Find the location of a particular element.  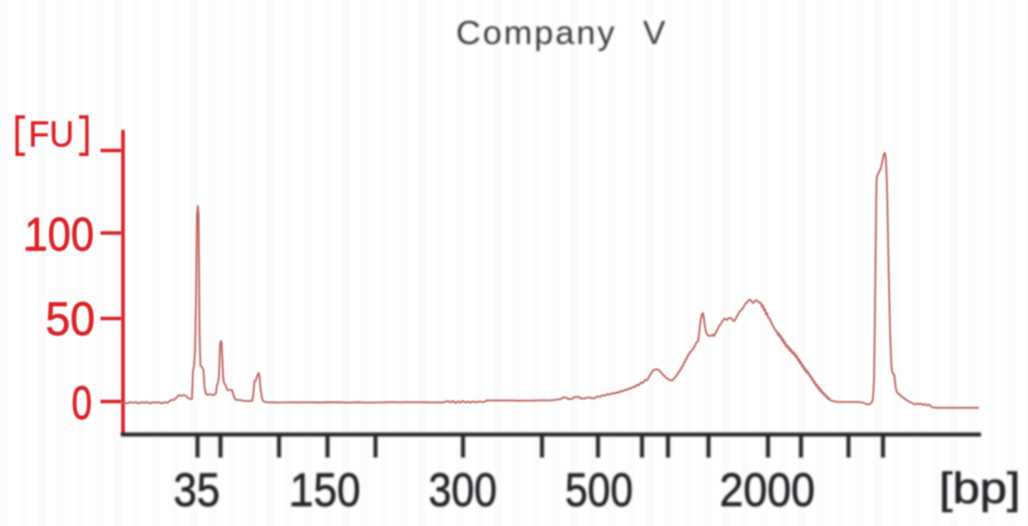

svg-text: 2000 is located at coordinates (768, 489).